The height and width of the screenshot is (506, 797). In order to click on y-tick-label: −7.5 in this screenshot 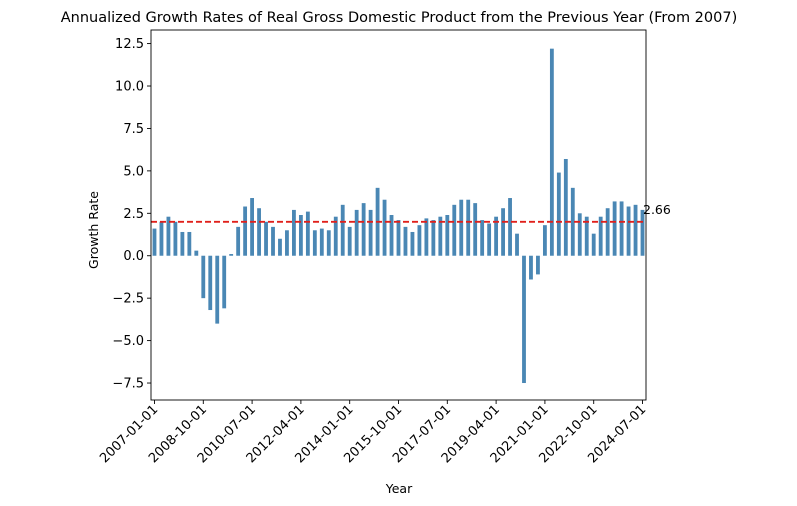, I will do `click(128, 384)`.